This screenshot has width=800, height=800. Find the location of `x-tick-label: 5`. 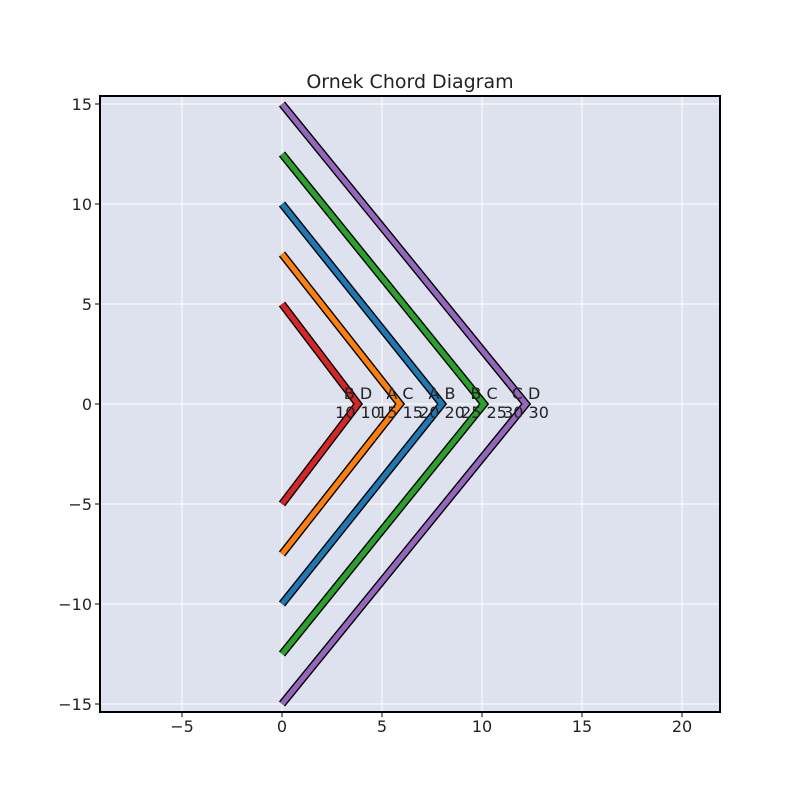

x-tick-label: 5 is located at coordinates (382, 726).